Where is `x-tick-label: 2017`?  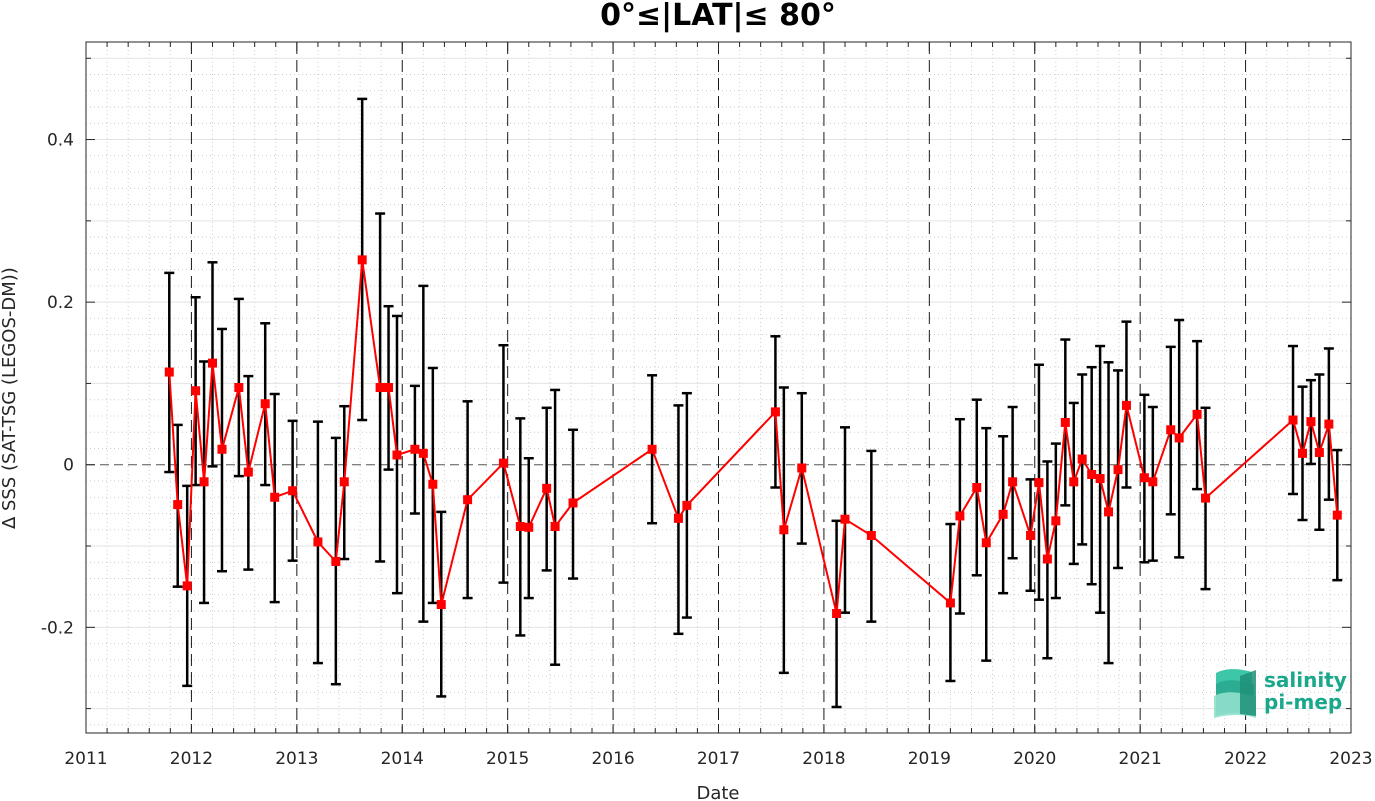
x-tick-label: 2017 is located at coordinates (718, 759).